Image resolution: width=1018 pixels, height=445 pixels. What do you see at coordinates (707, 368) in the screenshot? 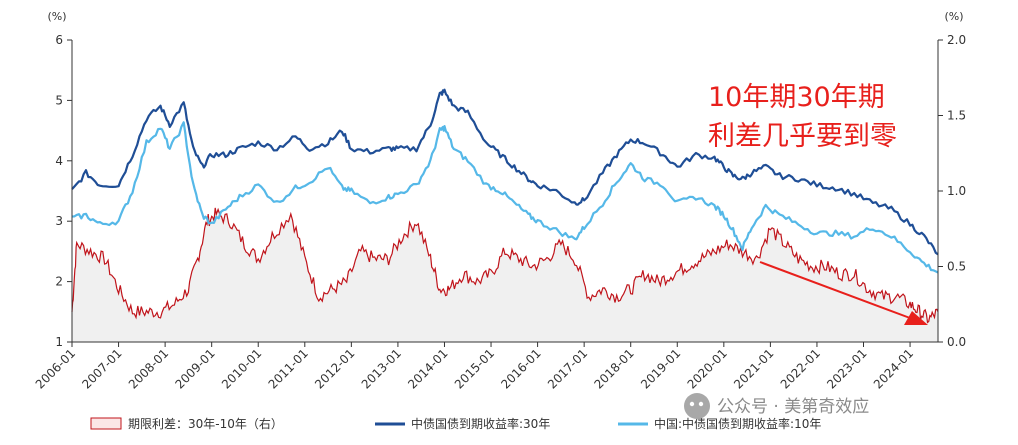
I see `x-tick-label: 2020-01` at bounding box center [707, 368].